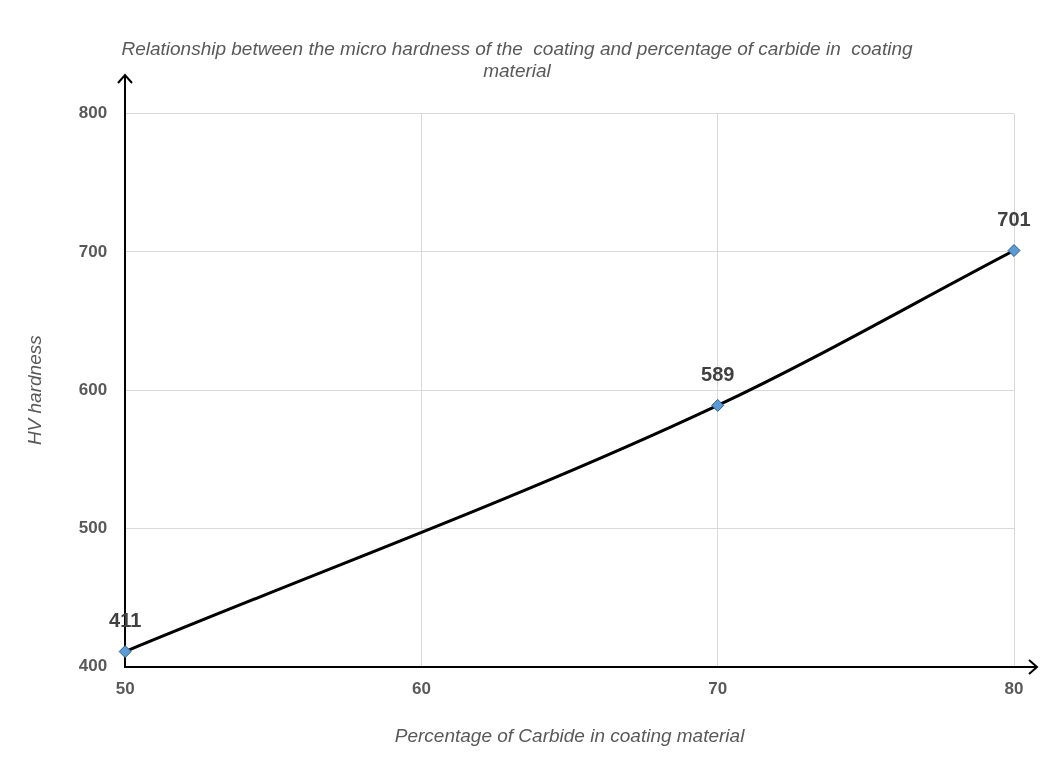 The height and width of the screenshot is (772, 1041). Describe the element at coordinates (93, 528) in the screenshot. I see `y-tick-label: 500` at that location.